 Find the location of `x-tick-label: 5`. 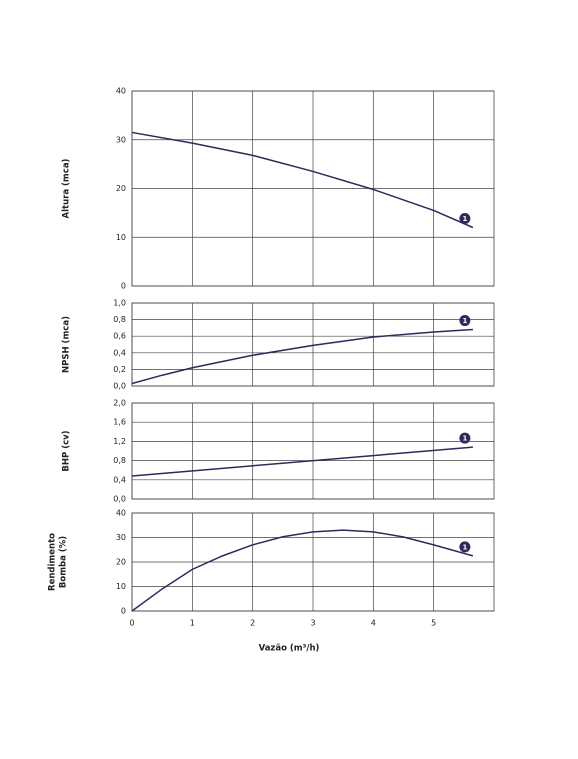

x-tick-label: 5 is located at coordinates (433, 623).